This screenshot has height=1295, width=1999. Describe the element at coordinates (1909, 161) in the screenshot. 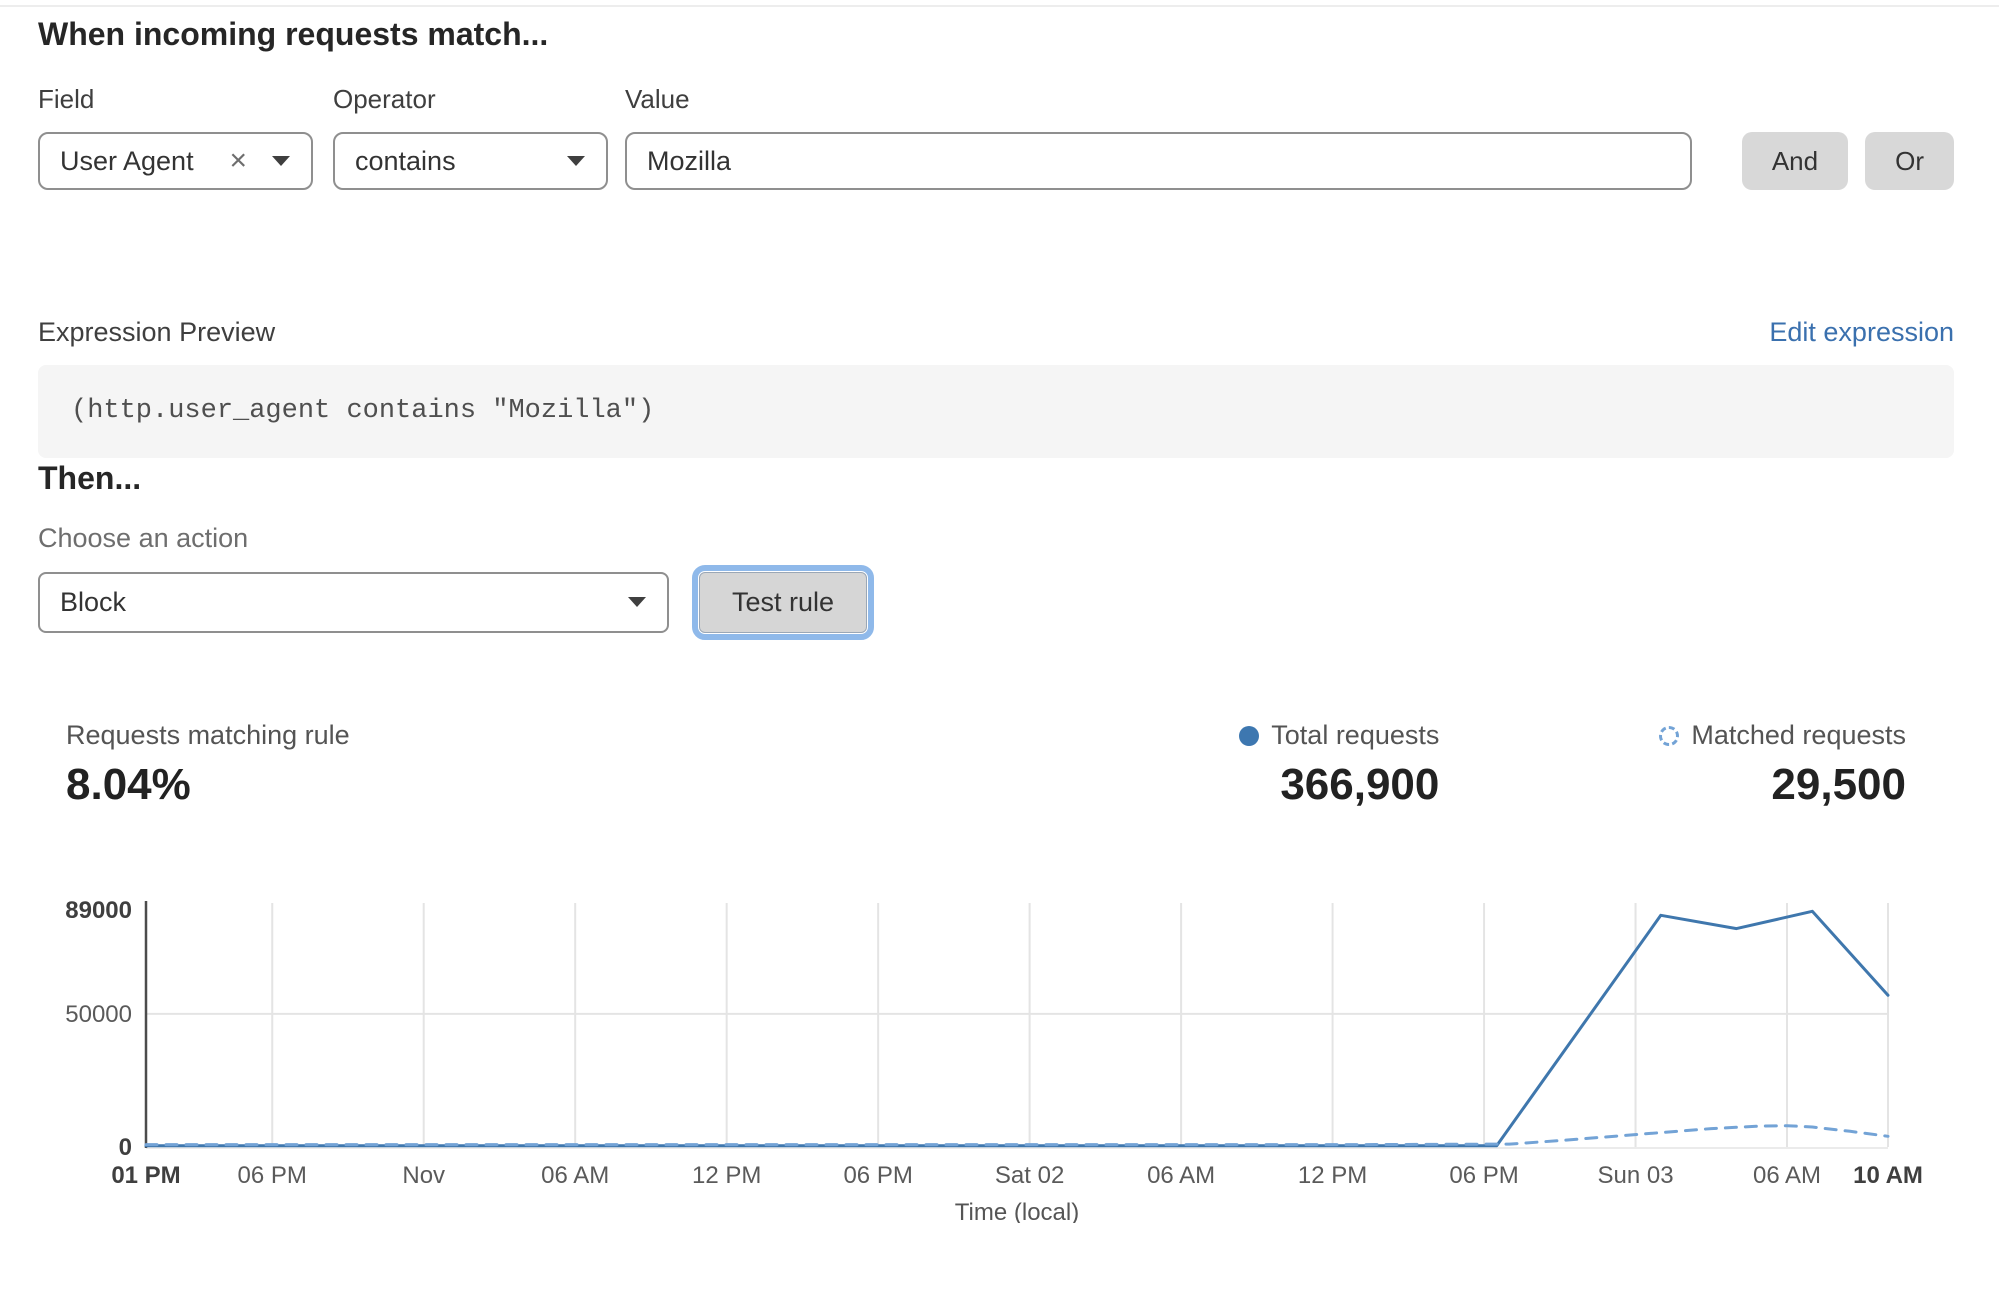

I see `or-button: Or` at that location.